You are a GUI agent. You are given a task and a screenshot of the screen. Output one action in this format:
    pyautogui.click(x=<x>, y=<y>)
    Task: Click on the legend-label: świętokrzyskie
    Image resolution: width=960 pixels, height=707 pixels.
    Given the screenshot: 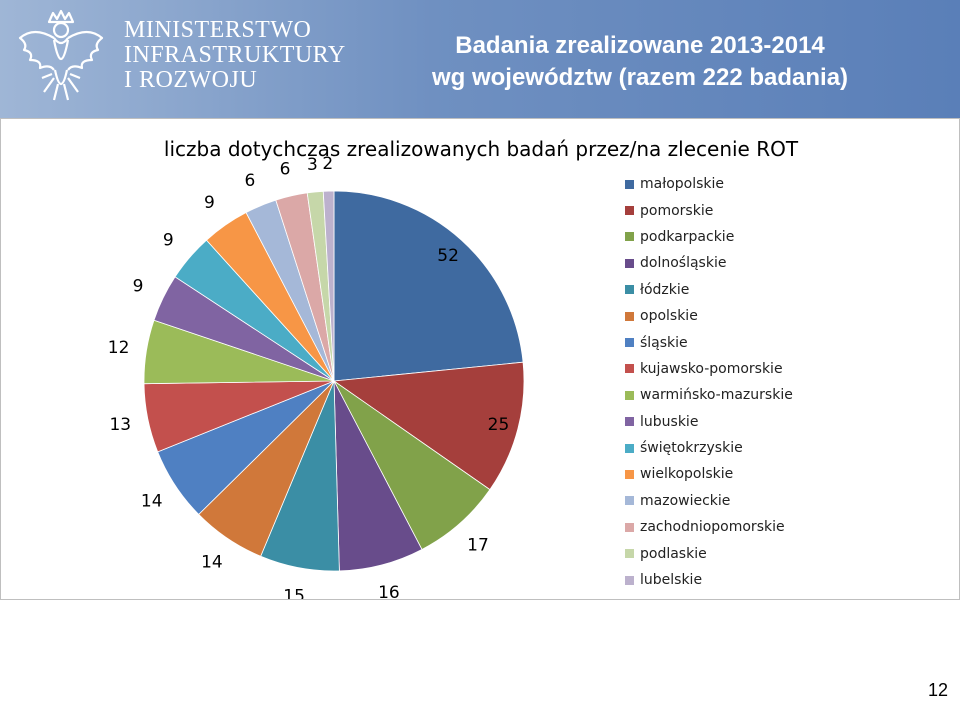 What is the action you would take?
    pyautogui.click(x=691, y=448)
    